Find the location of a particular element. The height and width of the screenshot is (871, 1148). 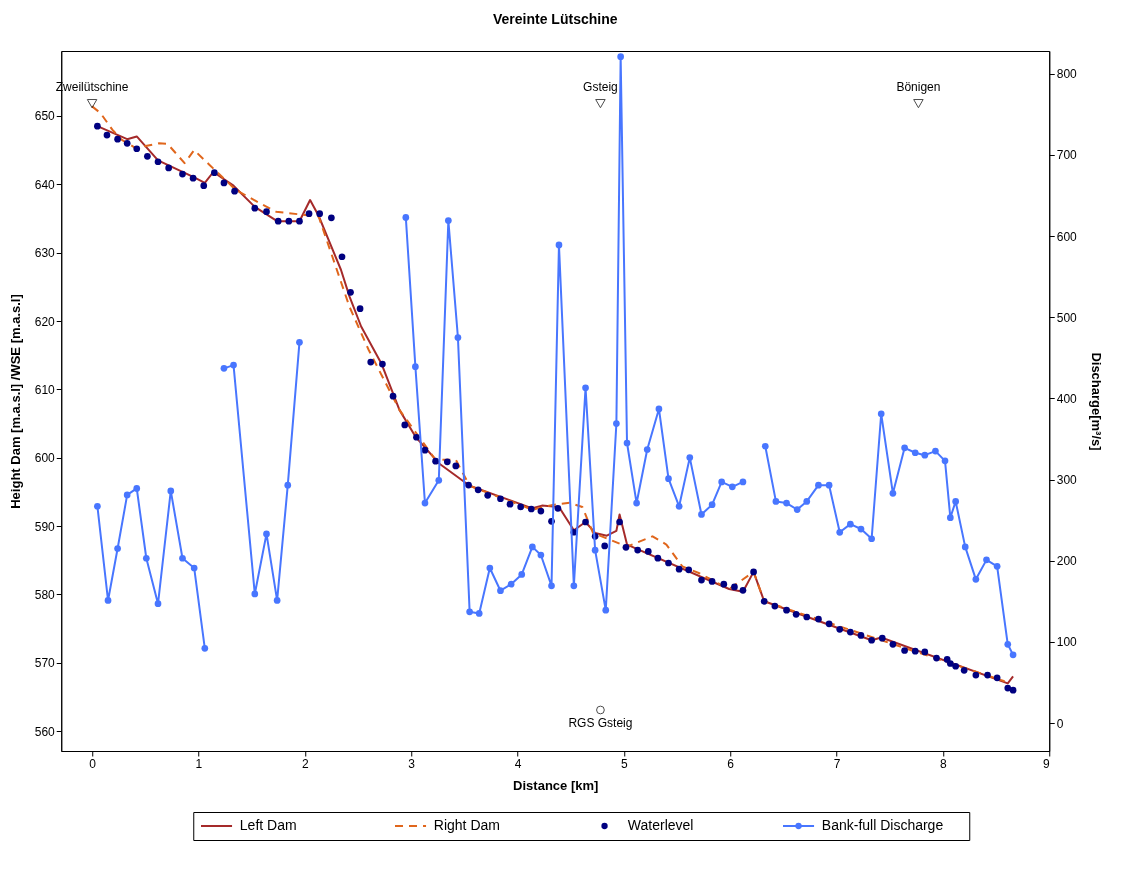

y2-tick-label: 200 is located at coordinates (1067, 561).